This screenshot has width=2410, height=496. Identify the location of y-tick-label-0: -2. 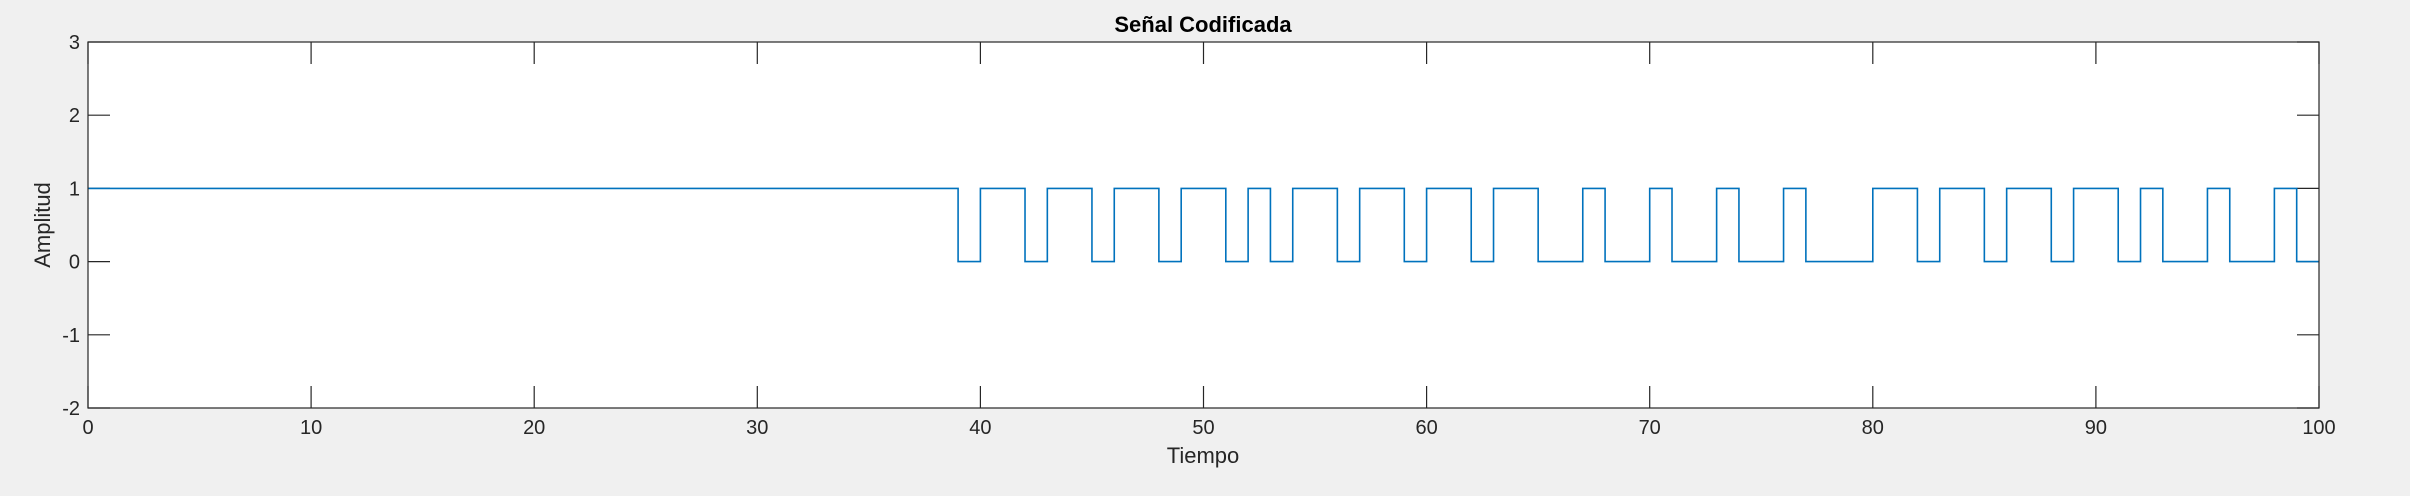
(71, 409).